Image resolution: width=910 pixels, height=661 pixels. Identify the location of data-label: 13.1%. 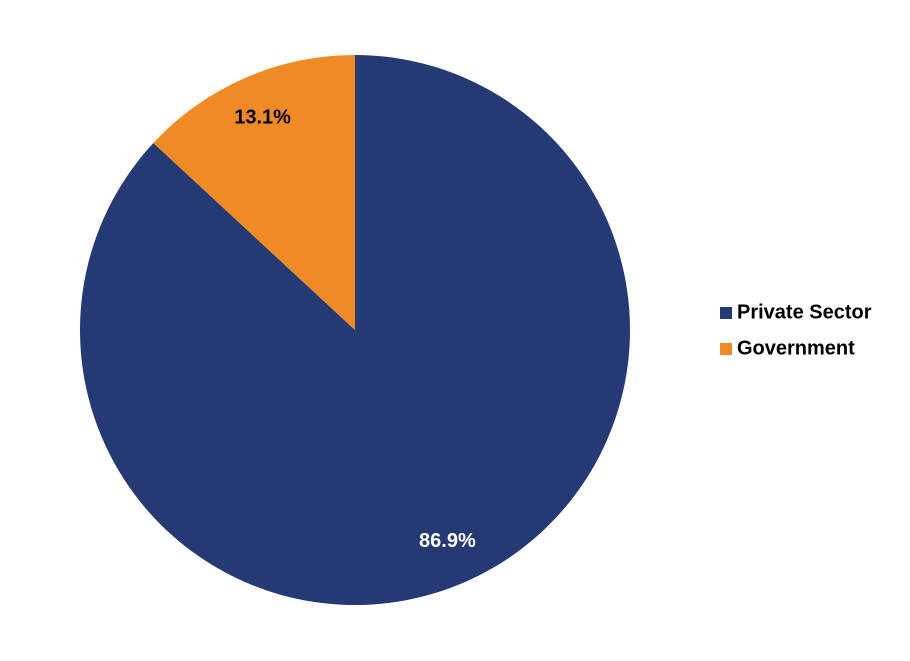
(262, 118).